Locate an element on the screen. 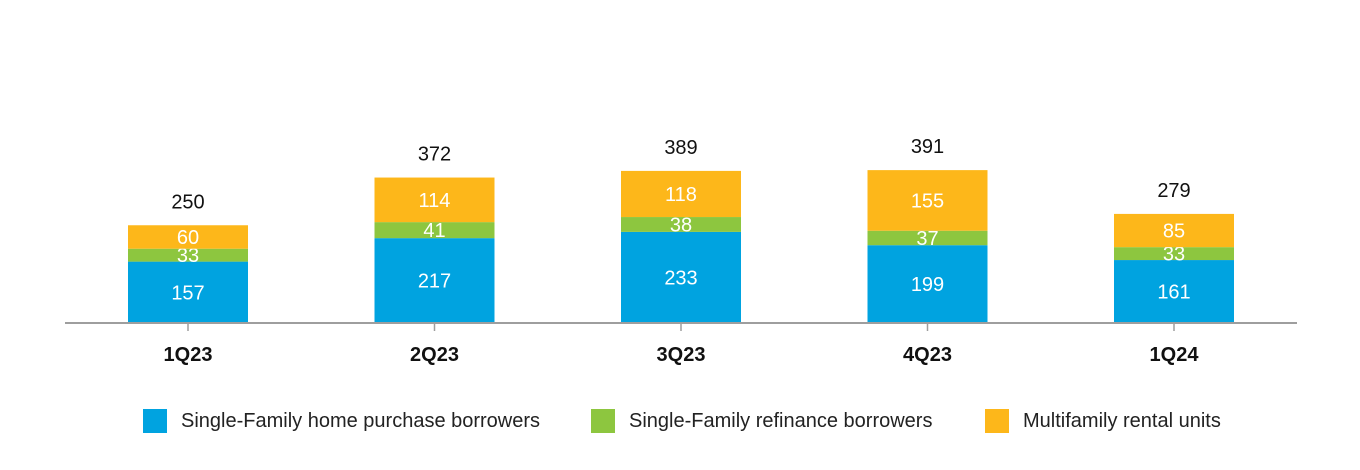 The height and width of the screenshot is (470, 1360). total-label-1q23: 250 is located at coordinates (187, 202).